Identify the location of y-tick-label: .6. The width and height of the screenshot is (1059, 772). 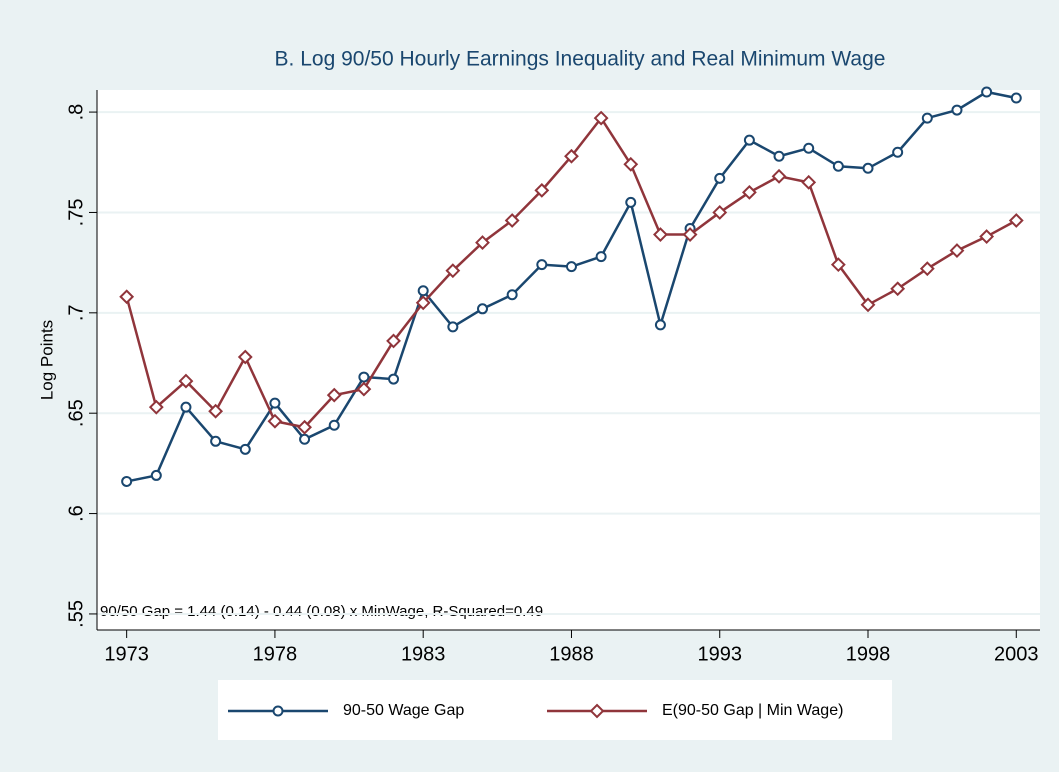
(76, 513).